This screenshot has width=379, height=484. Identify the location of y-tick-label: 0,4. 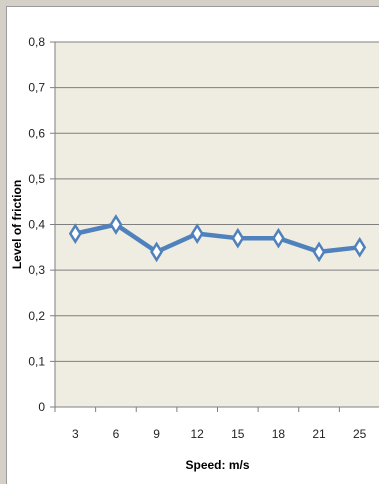
(36, 225).